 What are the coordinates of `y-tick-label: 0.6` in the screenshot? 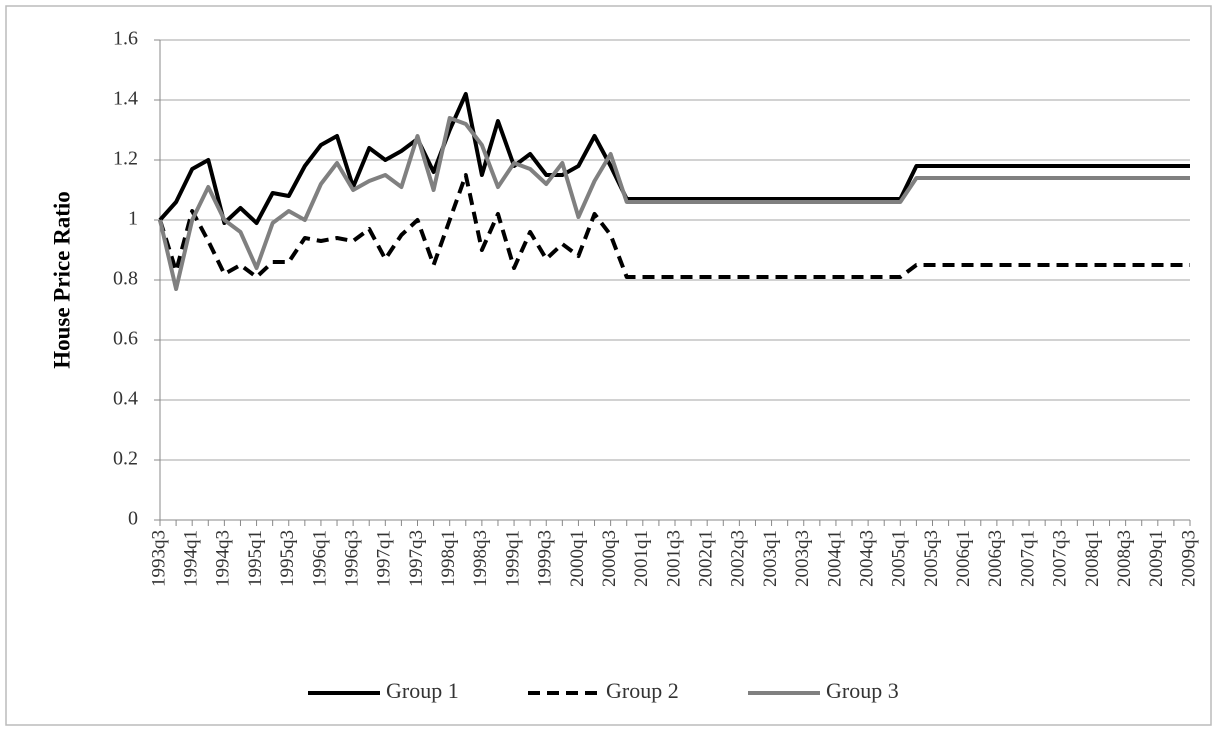 It's located at (125, 339).